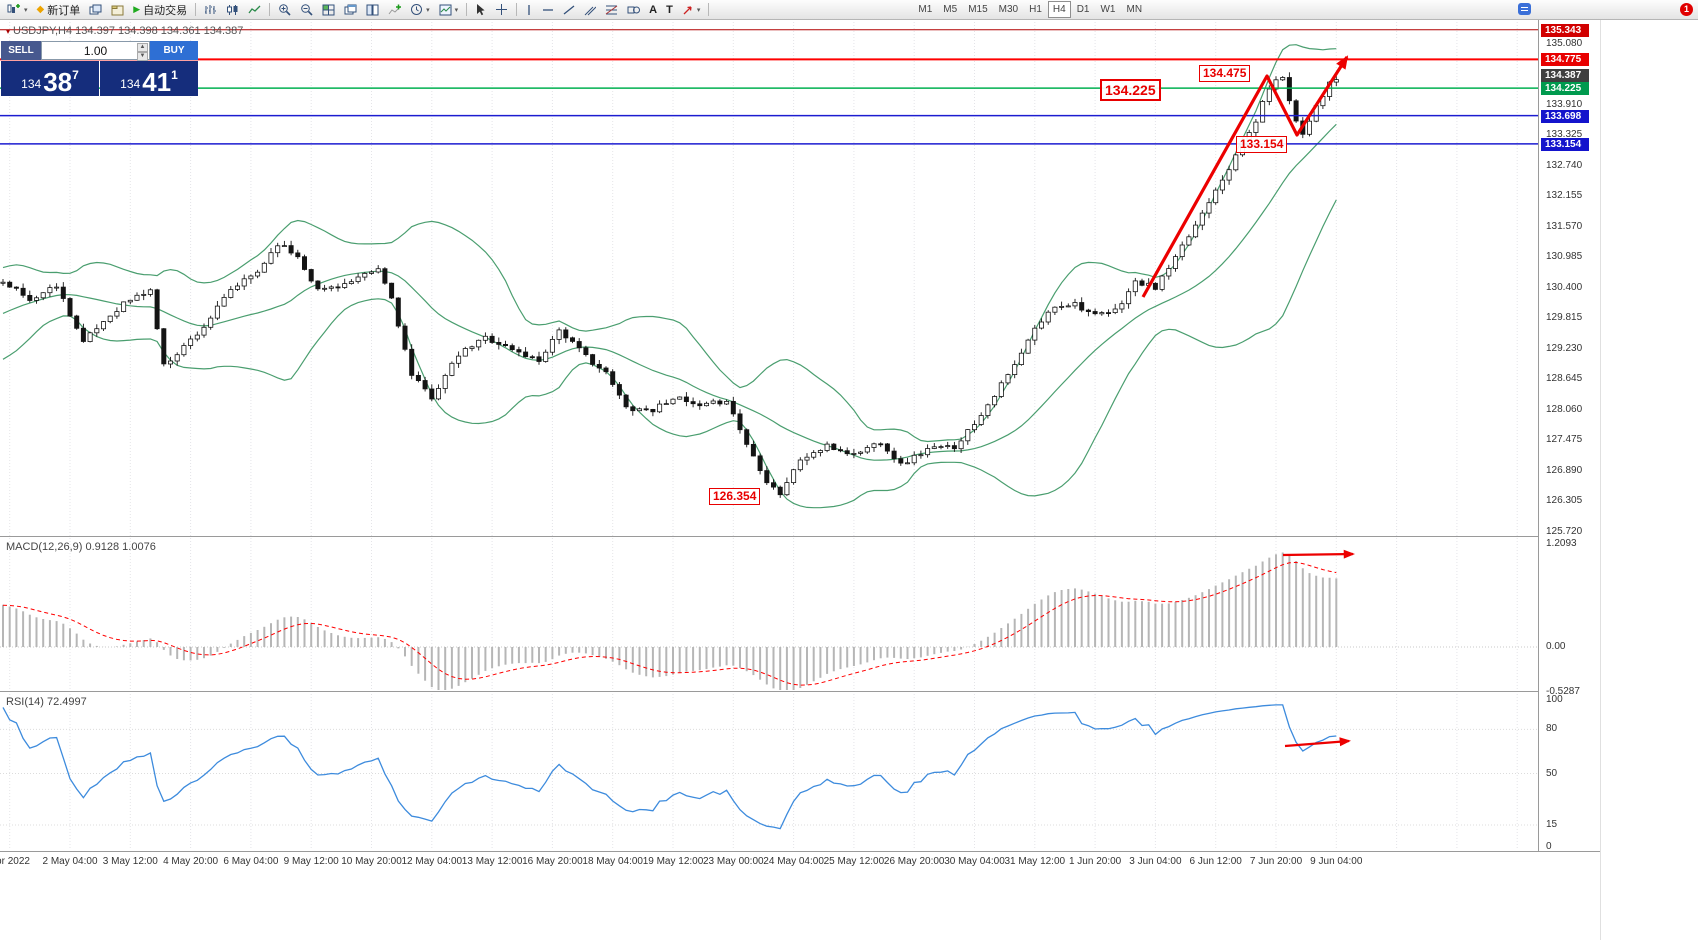 This screenshot has height=940, width=1698. What do you see at coordinates (50, 78) in the screenshot?
I see `sell-button: 134 38 7` at bounding box center [50, 78].